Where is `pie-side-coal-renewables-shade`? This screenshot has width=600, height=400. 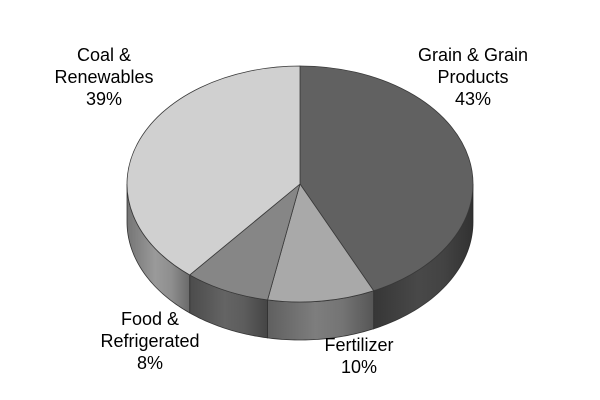 pie-side-coal-renewables-shade is located at coordinates (158, 248).